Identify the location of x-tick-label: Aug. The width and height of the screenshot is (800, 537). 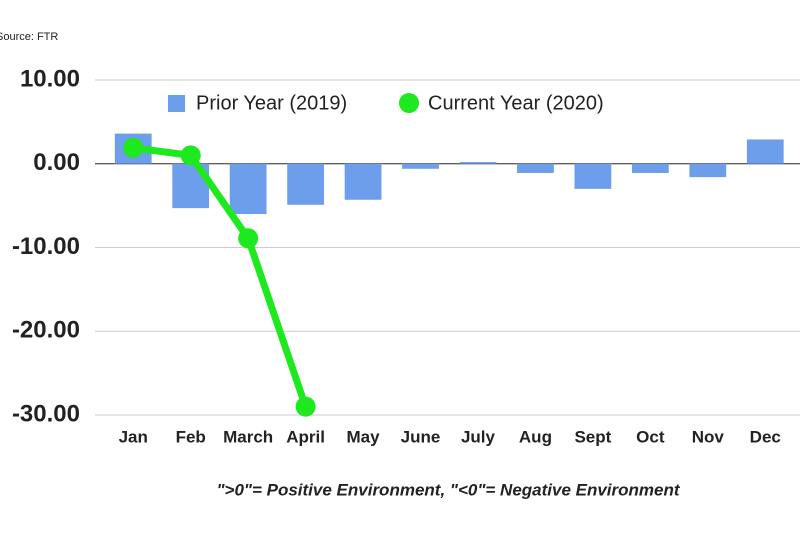
(535, 436).